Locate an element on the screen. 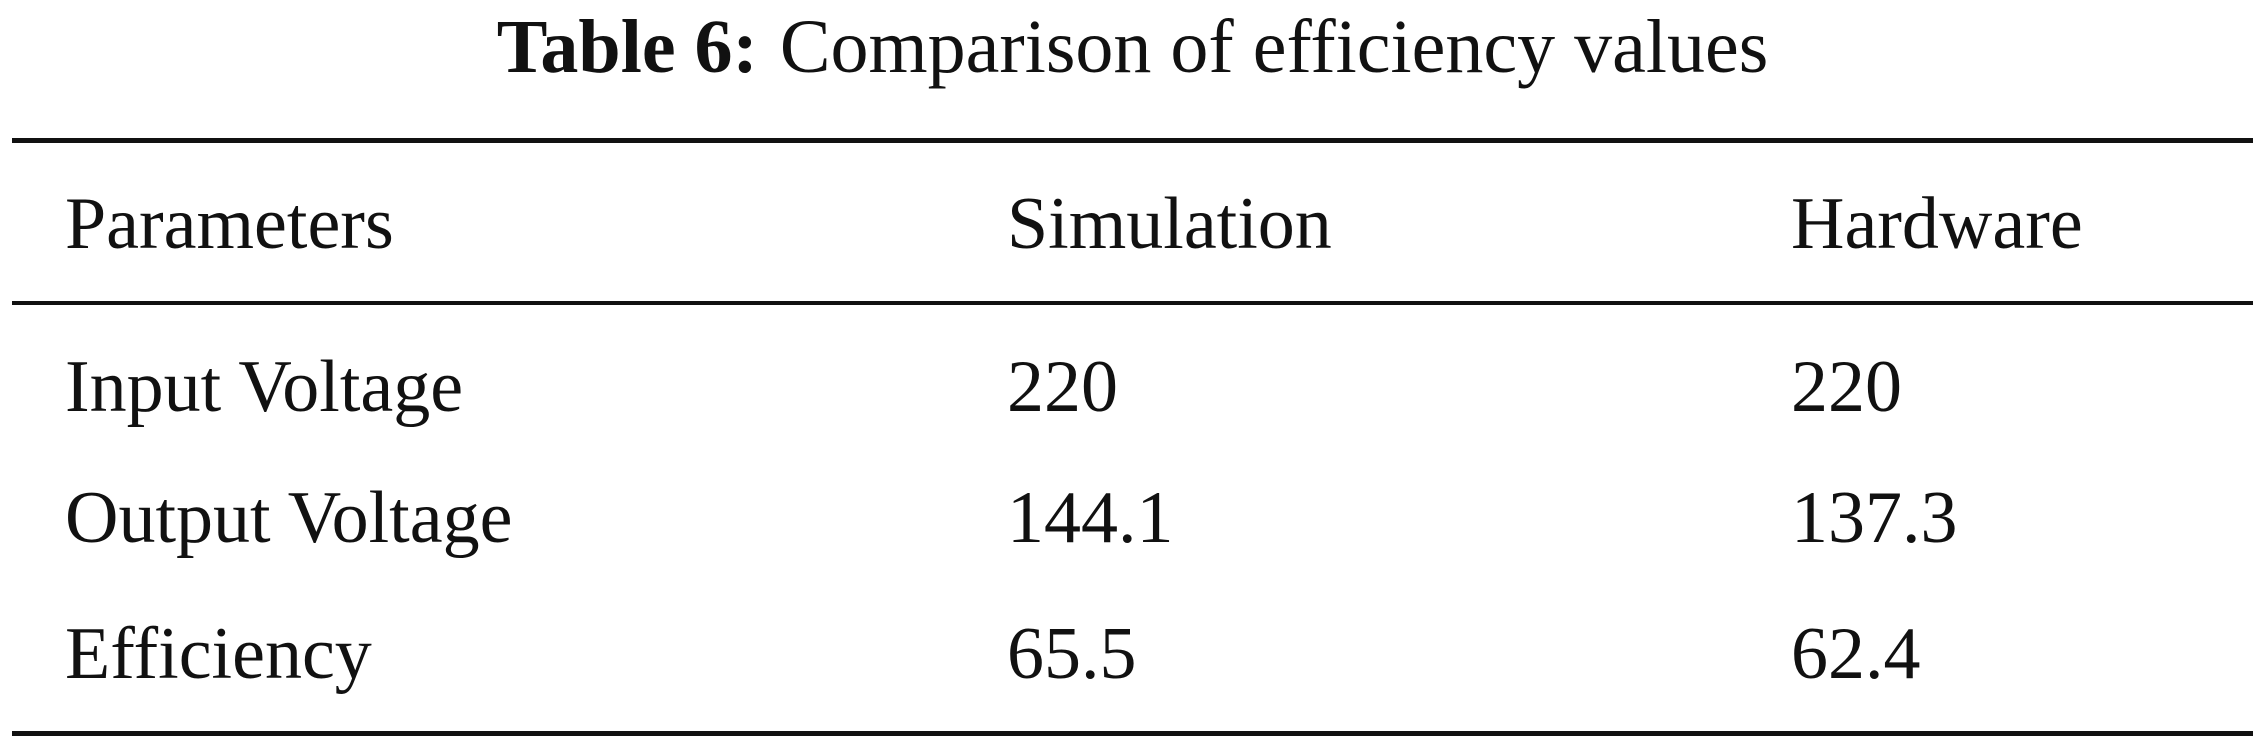 The width and height of the screenshot is (2265, 747). table-cell: 65.5 is located at coordinates (1072, 654).